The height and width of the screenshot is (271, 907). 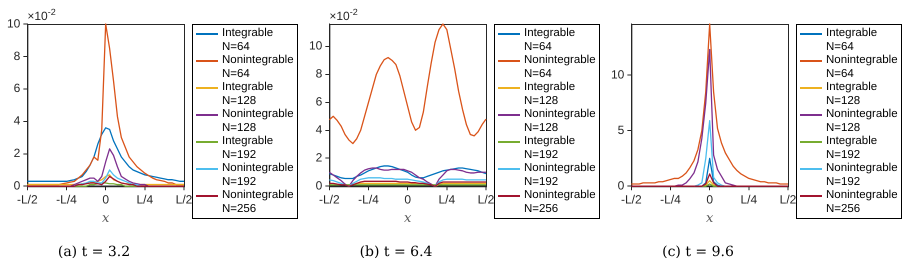 I want to click on text: (a) t = 3.2, so click(x=94, y=252).